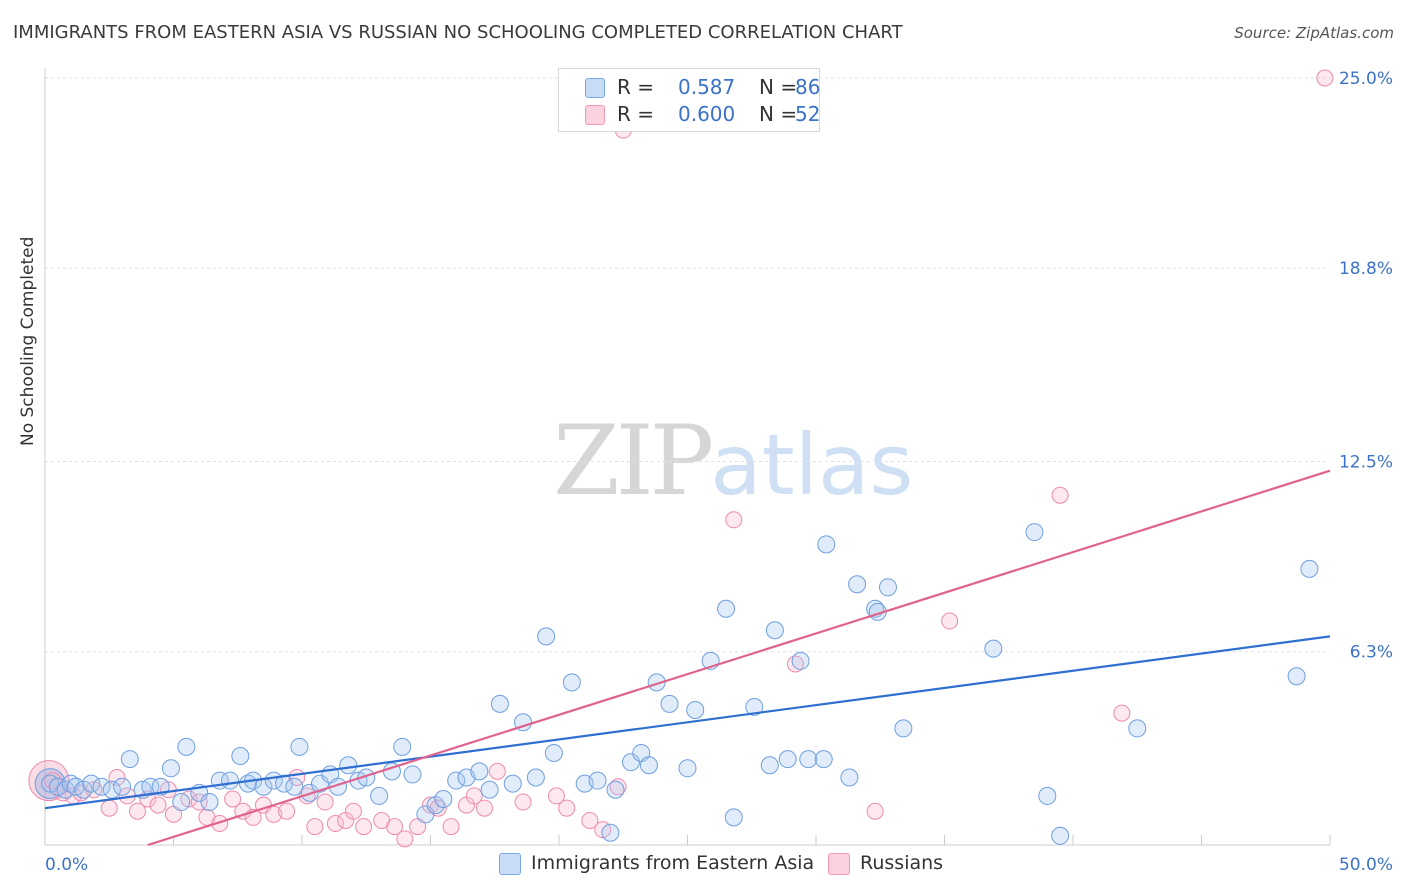 Image resolution: width=1406 pixels, height=892 pixels. What do you see at coordinates (1366, 865) in the screenshot?
I see `x-tick-label: 50.0%` at bounding box center [1366, 865].